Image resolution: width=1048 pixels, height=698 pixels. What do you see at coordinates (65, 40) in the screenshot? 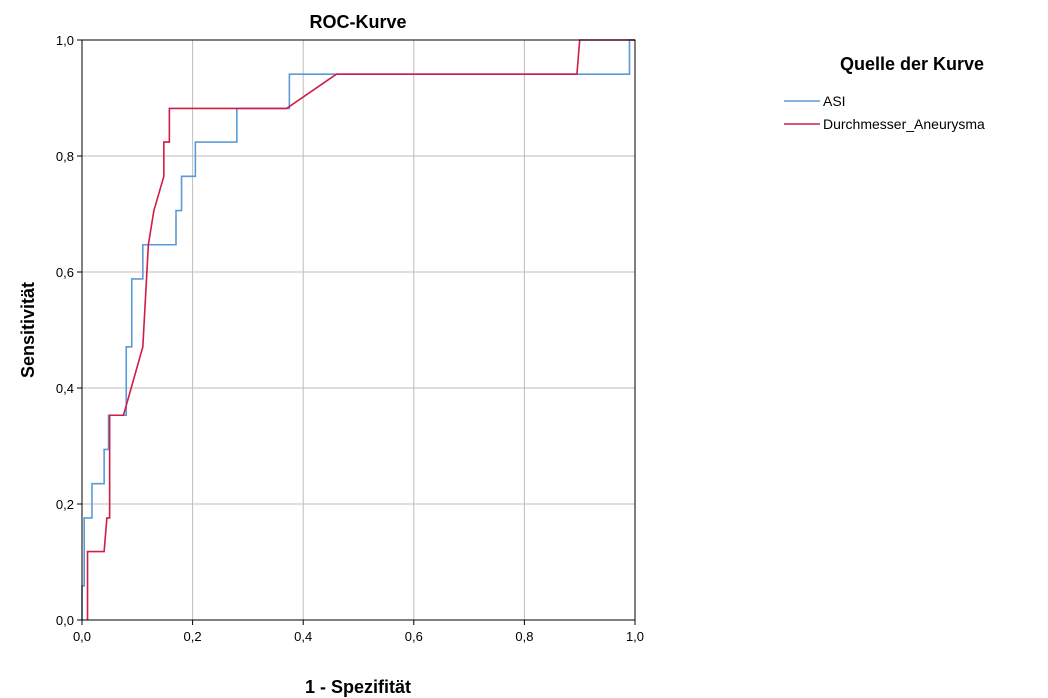
I see `y-tick-label: 1,0` at bounding box center [65, 40].